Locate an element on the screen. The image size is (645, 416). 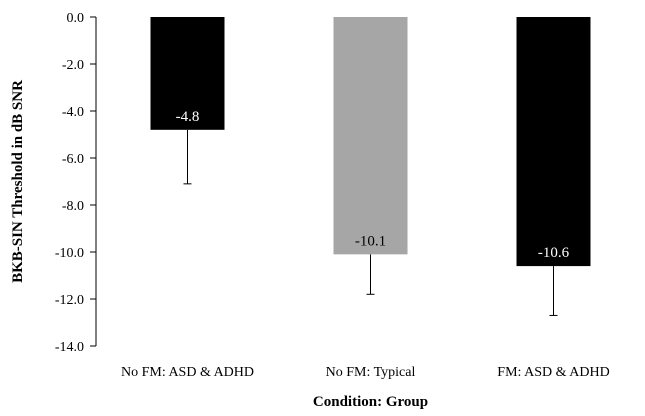
x-axis-title: Condition: Group is located at coordinates (370, 402).